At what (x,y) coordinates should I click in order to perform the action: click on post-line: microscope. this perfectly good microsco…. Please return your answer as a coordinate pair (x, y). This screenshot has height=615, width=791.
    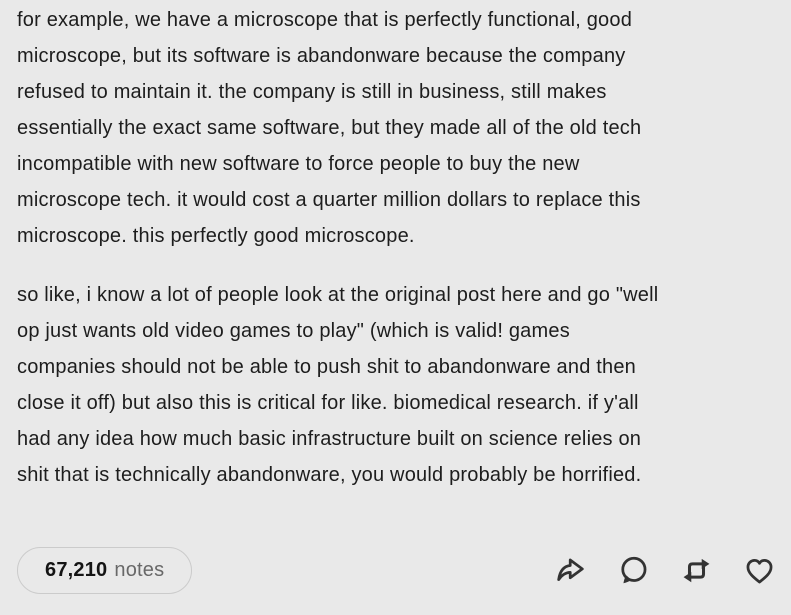
    Looking at the image, I should click on (216, 236).